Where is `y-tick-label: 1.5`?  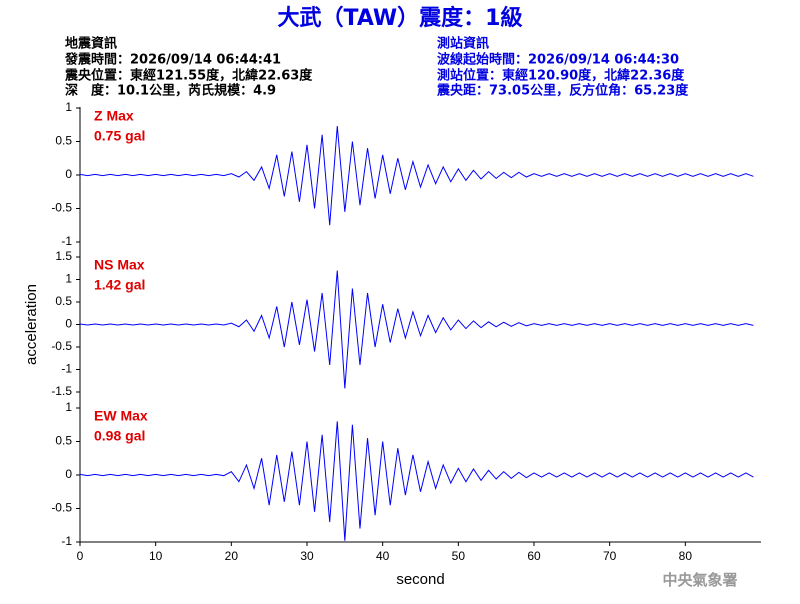
y-tick-label: 1.5 is located at coordinates (63, 256).